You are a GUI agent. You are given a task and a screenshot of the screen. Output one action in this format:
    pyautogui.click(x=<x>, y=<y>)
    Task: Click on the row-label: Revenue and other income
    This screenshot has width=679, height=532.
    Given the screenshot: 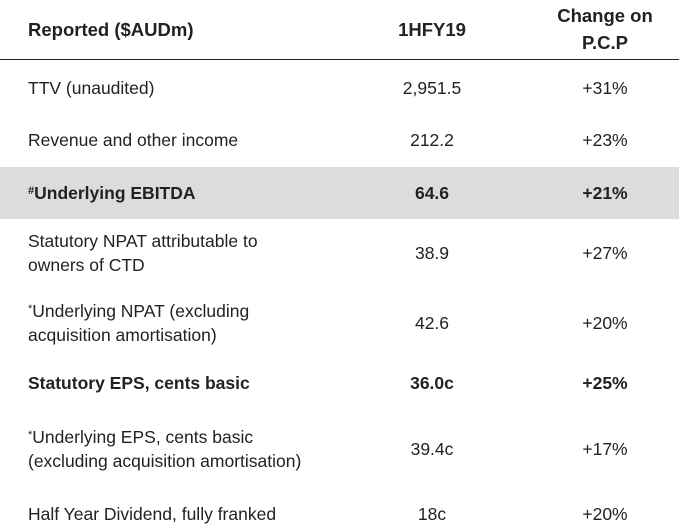 What is the action you would take?
    pyautogui.click(x=133, y=140)
    